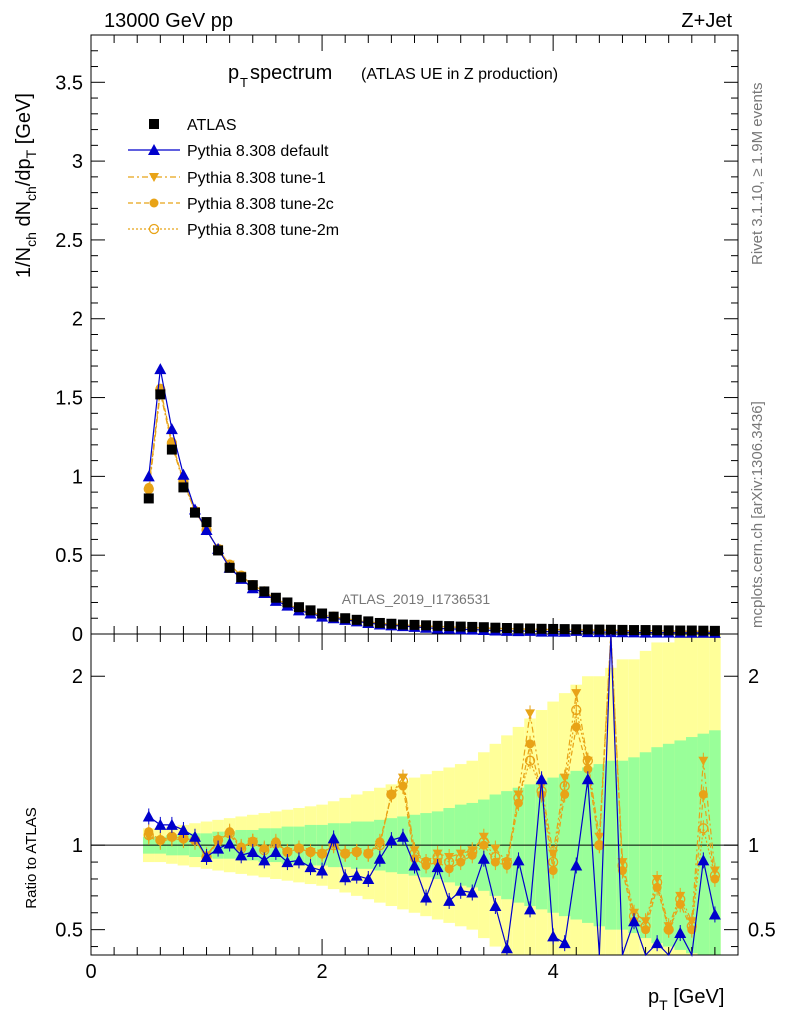 The image size is (786, 1024). Describe the element at coordinates (576, 710) in the screenshot. I see `ratio-point-pythia-8-308-tune-2m` at that location.